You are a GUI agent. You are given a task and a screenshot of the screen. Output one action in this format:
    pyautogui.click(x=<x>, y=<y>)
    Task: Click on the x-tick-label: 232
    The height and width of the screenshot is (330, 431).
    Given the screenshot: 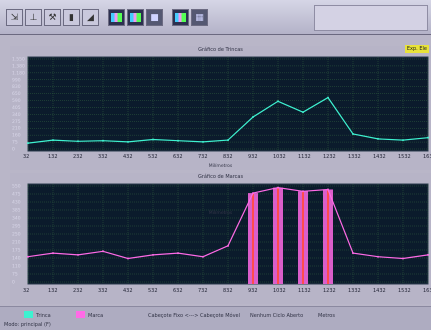 What is the action you would take?
    pyautogui.click(x=78, y=156)
    